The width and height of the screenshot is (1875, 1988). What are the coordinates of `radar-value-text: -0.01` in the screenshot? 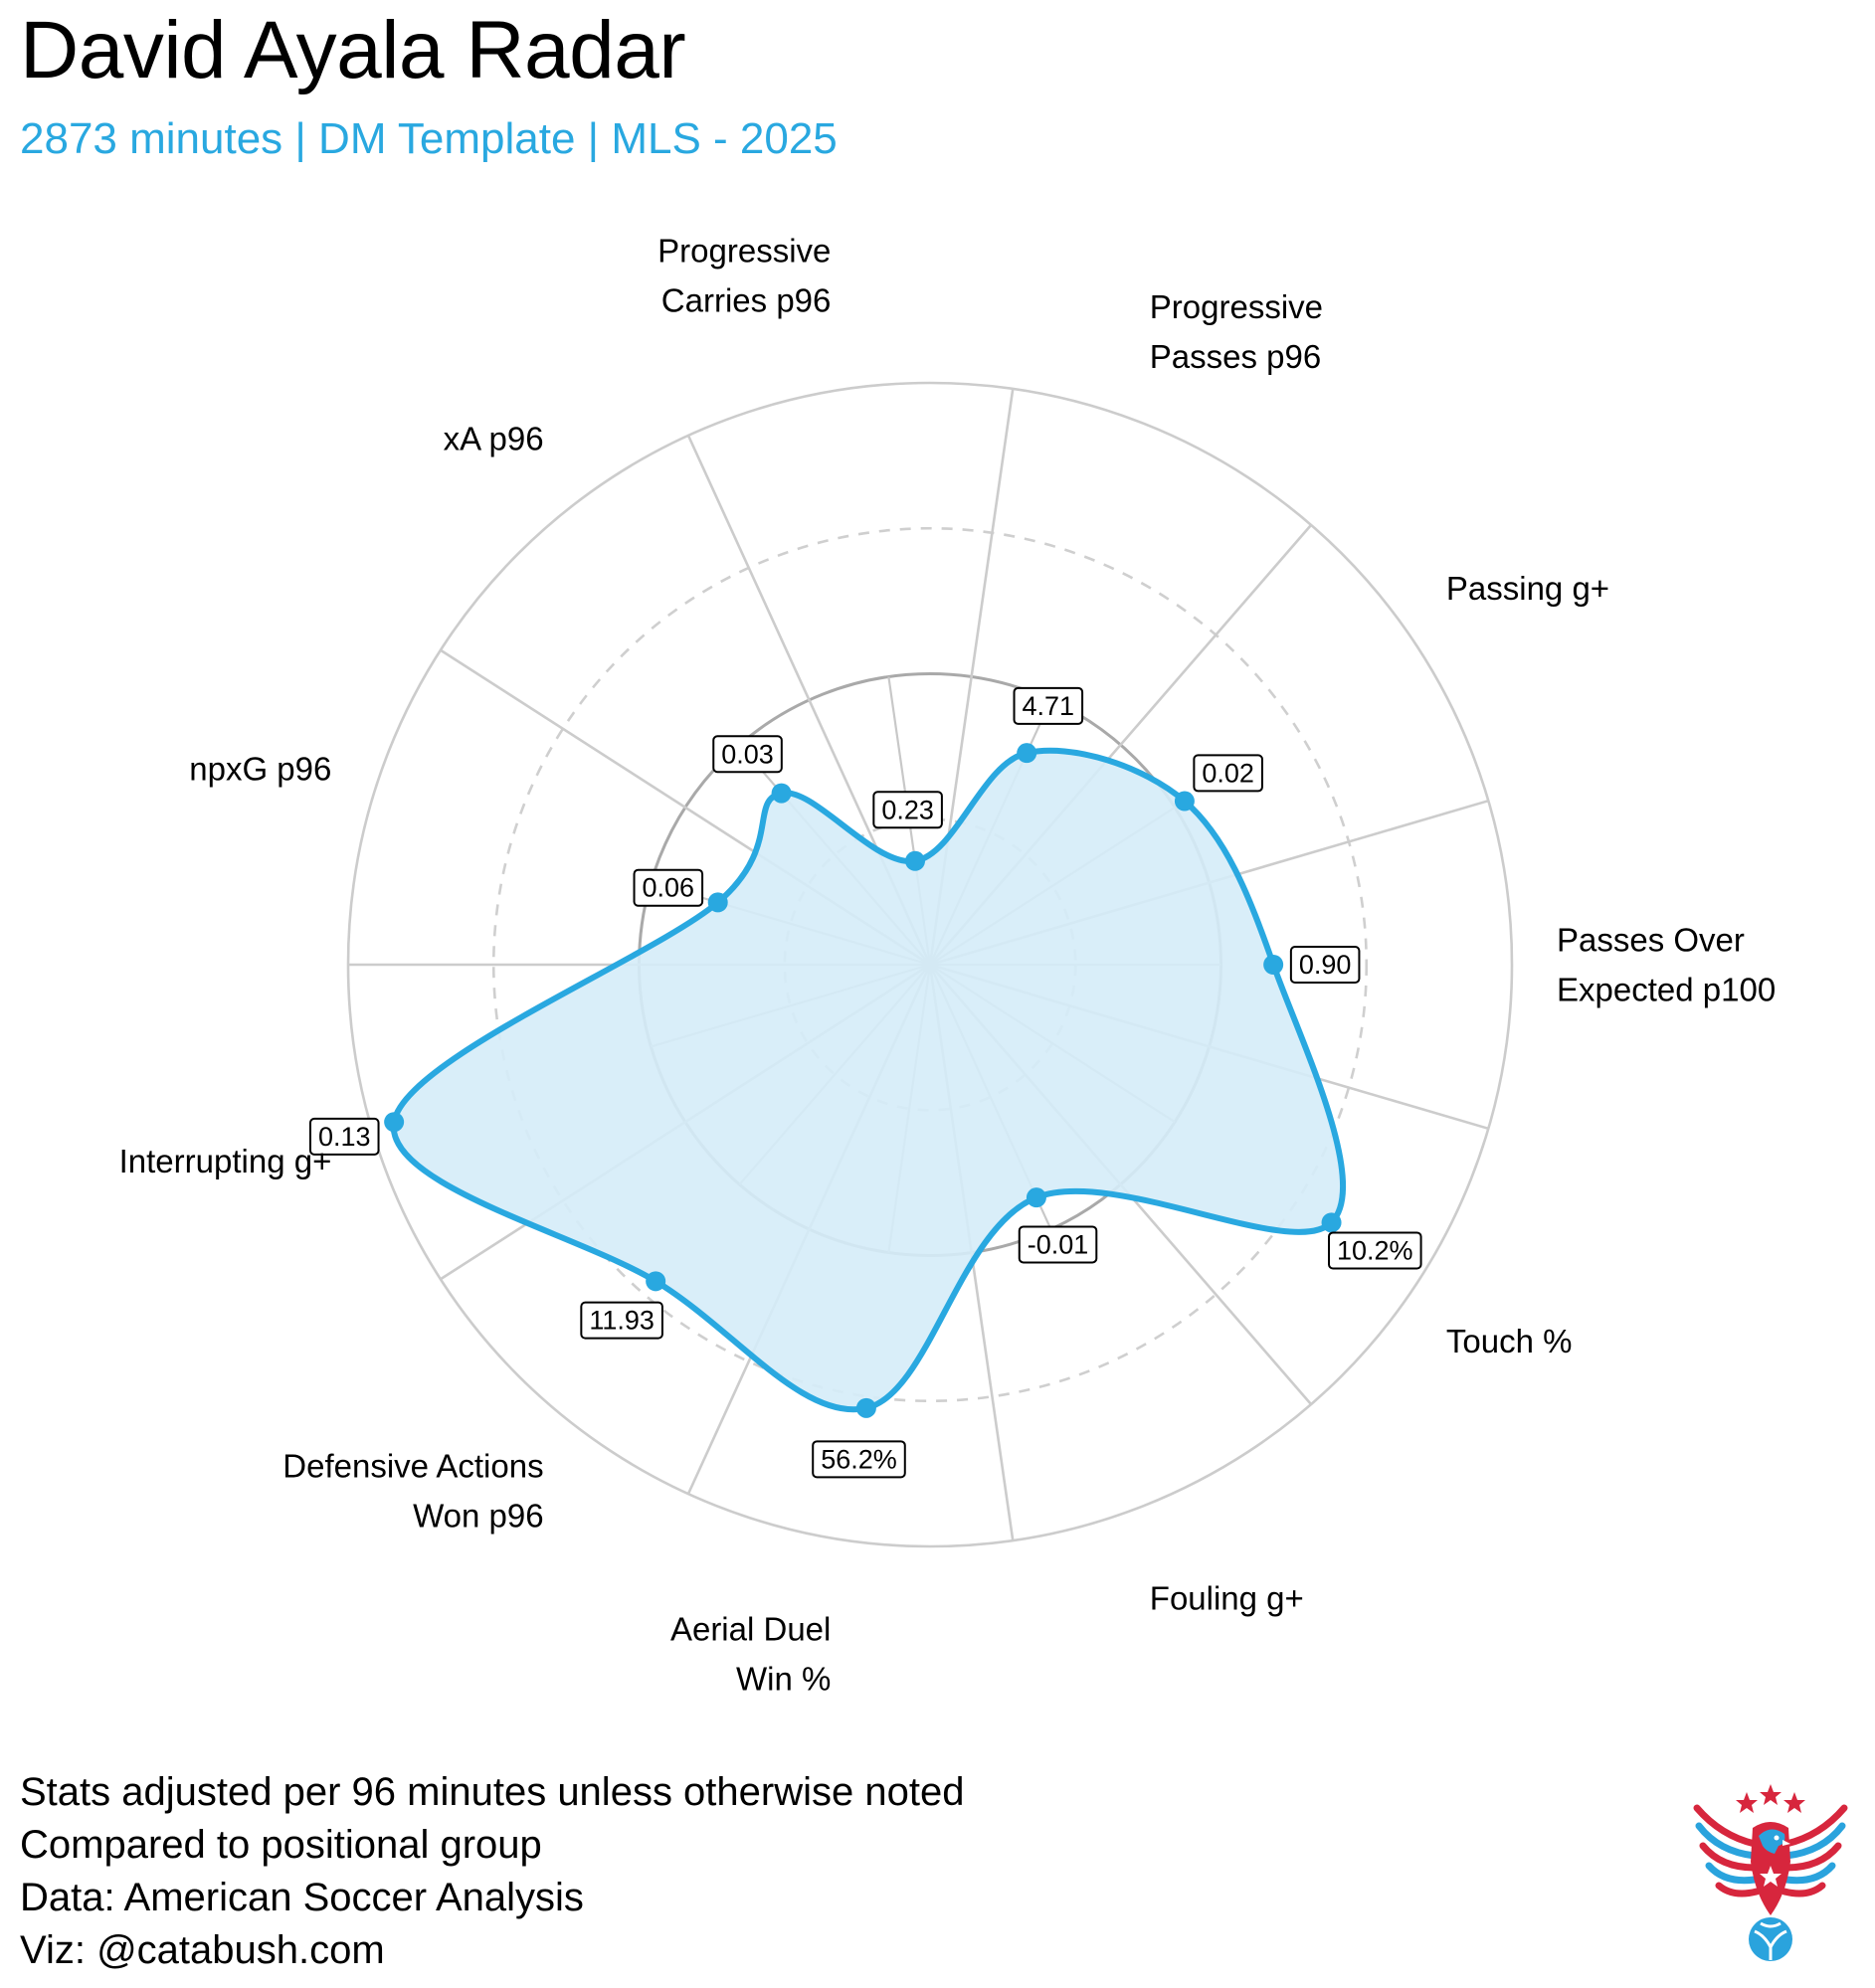 It's located at (1058, 1244).